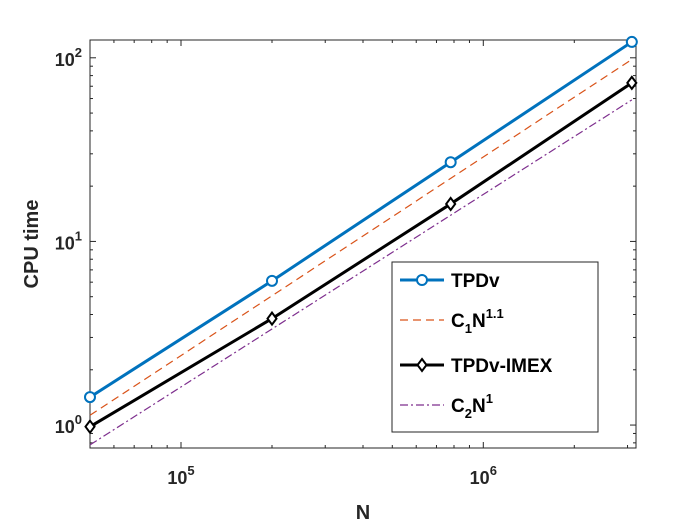 The image size is (700, 525). Describe the element at coordinates (468, 413) in the screenshot. I see `legend-label-sub: 2` at that location.